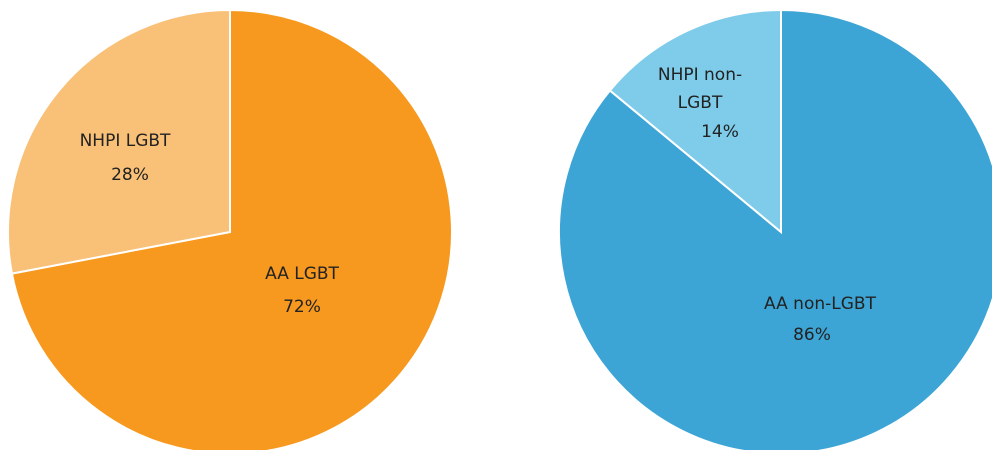  Describe the element at coordinates (820, 304) in the screenshot. I see `slice-label: AA non-LGBT` at that location.